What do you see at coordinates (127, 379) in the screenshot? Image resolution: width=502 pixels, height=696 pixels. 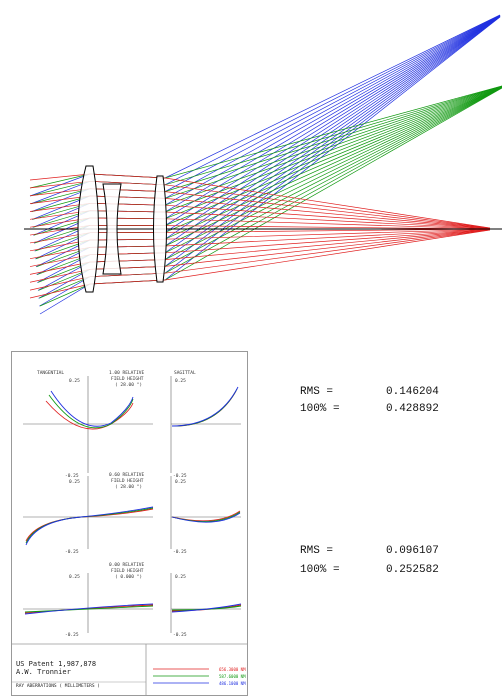 I see `field-1-line2: FIELD HEIGHT` at bounding box center [127, 379].